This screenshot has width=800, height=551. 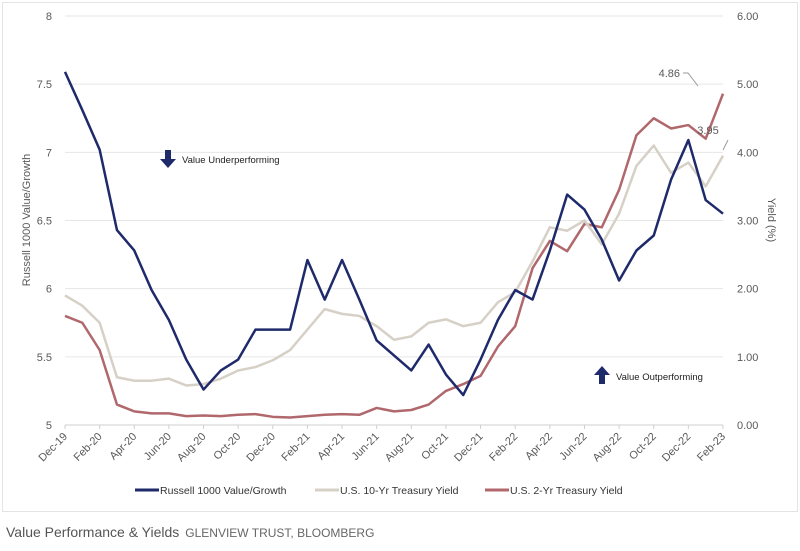 I want to click on arrow-up-icon, so click(x=602, y=375).